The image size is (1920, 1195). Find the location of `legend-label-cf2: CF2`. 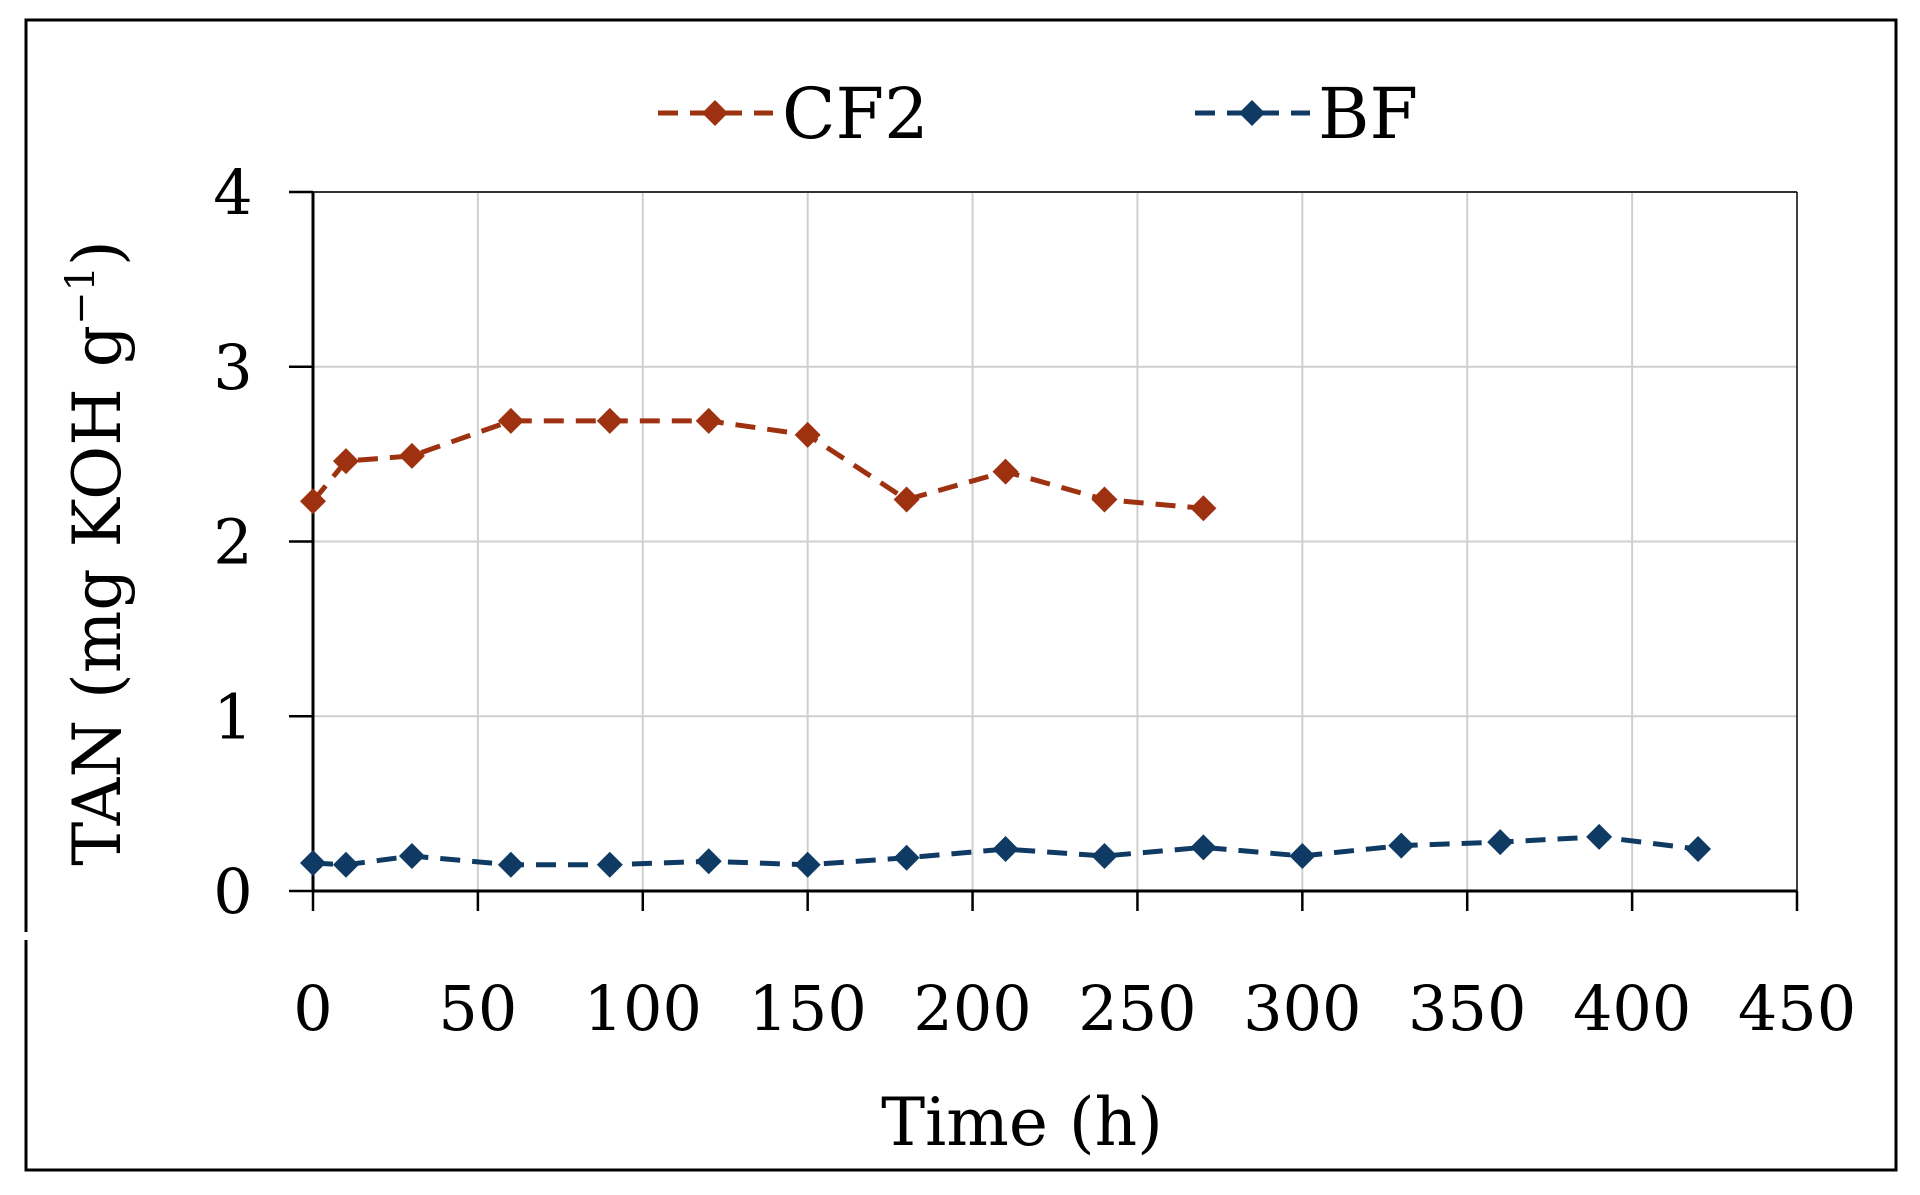

legend-label-cf2: CF2 is located at coordinates (855, 114).